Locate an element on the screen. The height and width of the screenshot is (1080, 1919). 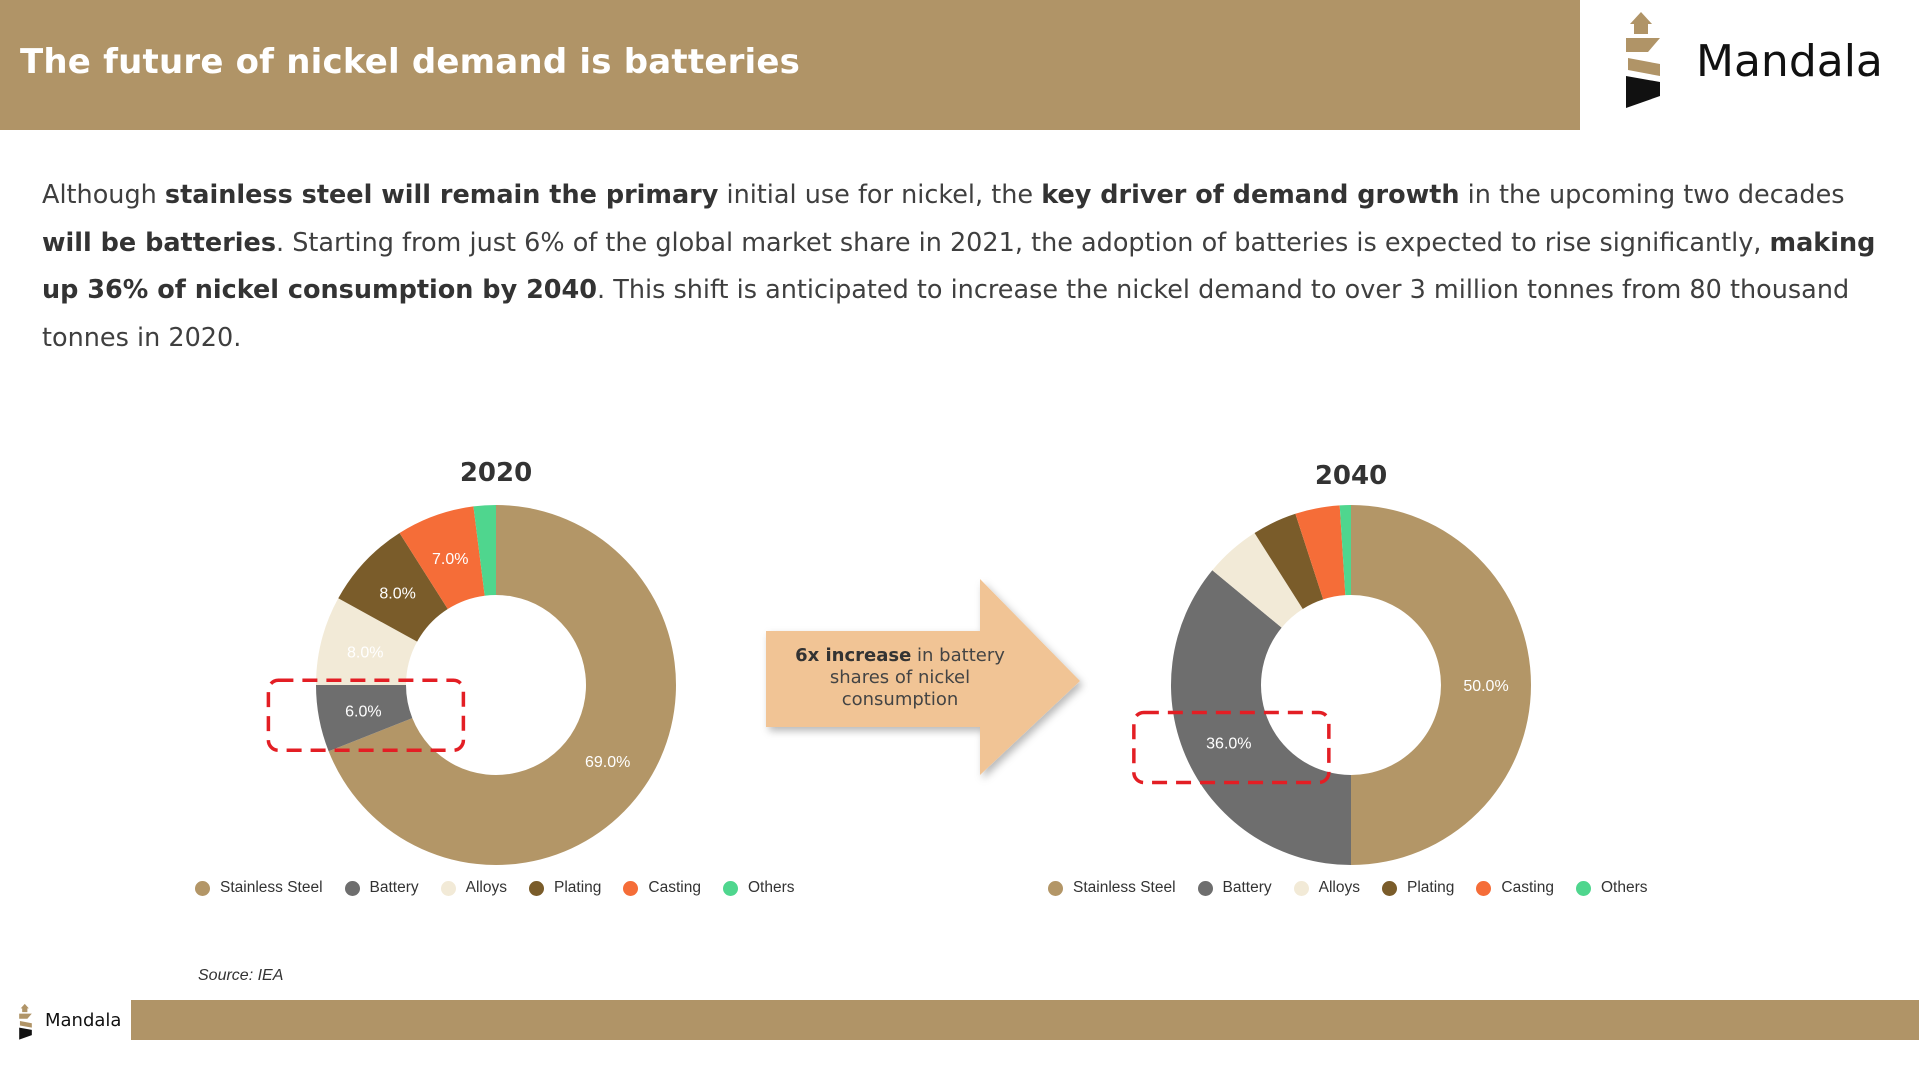
data-label-casting: 7.0% is located at coordinates (450, 559).